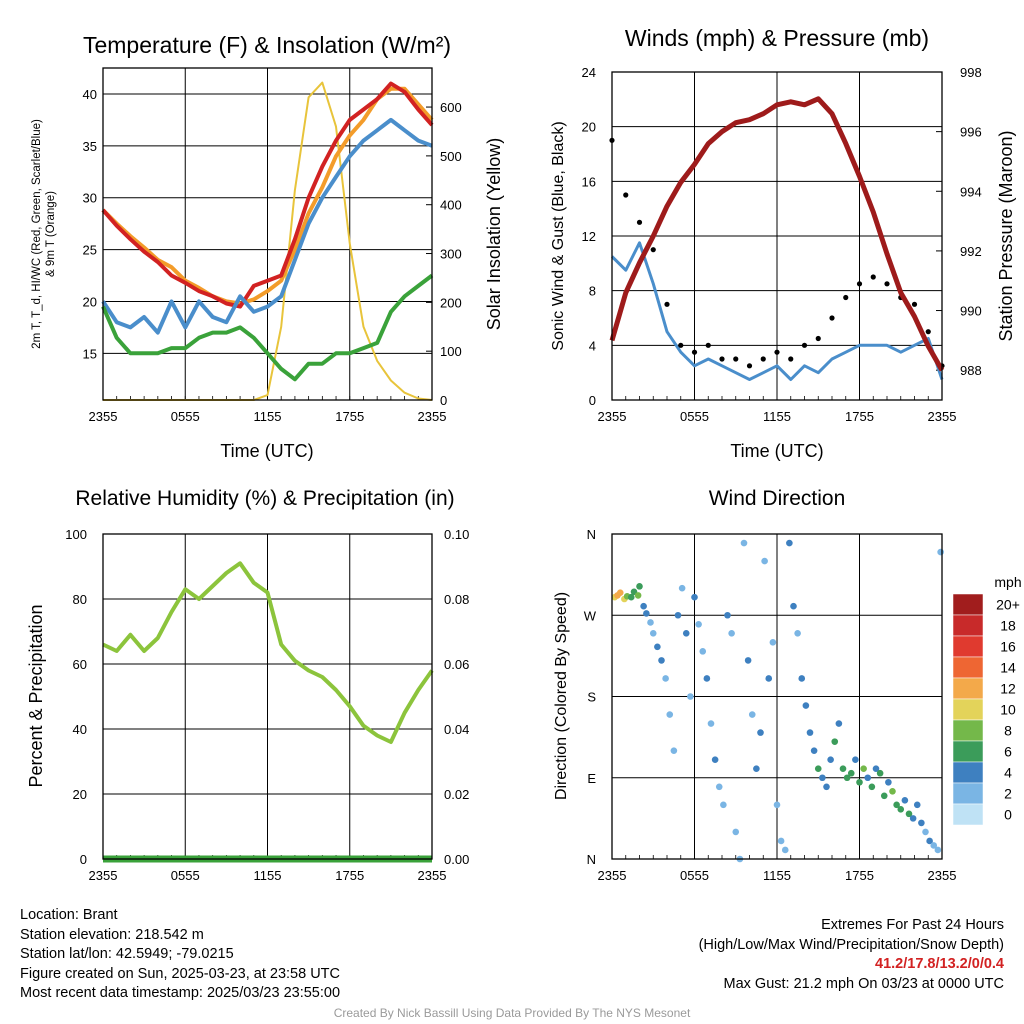 The image size is (1024, 1024). Describe the element at coordinates (1008, 689) in the screenshot. I see `colorbar-label: 12` at that location.